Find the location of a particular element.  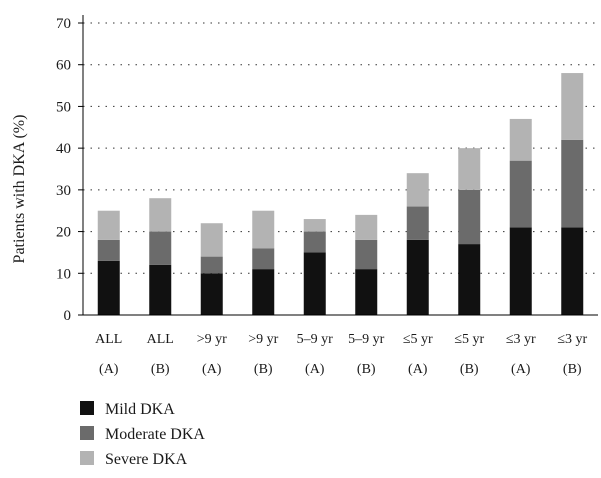

y-tick-label: 30 is located at coordinates (63, 191).